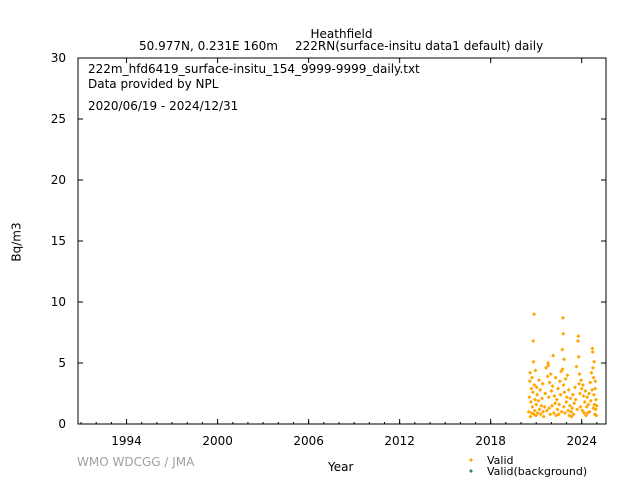 The width and height of the screenshot is (640, 480). Describe the element at coordinates (537, 471) in the screenshot. I see `legend-entry: Valid(background)` at that location.